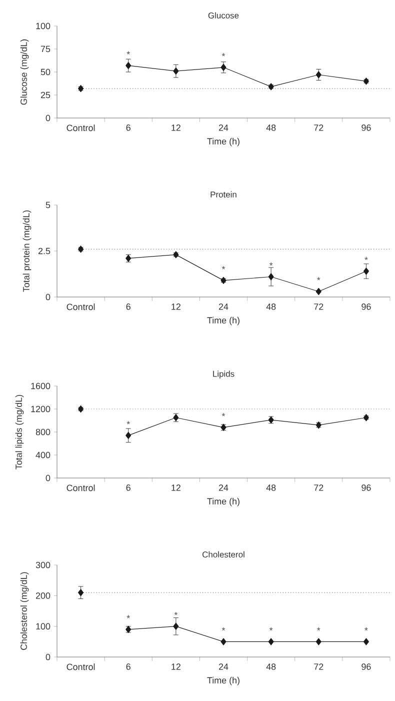  Describe the element at coordinates (45, 49) in the screenshot. I see `y-tick-label: 75` at that location.